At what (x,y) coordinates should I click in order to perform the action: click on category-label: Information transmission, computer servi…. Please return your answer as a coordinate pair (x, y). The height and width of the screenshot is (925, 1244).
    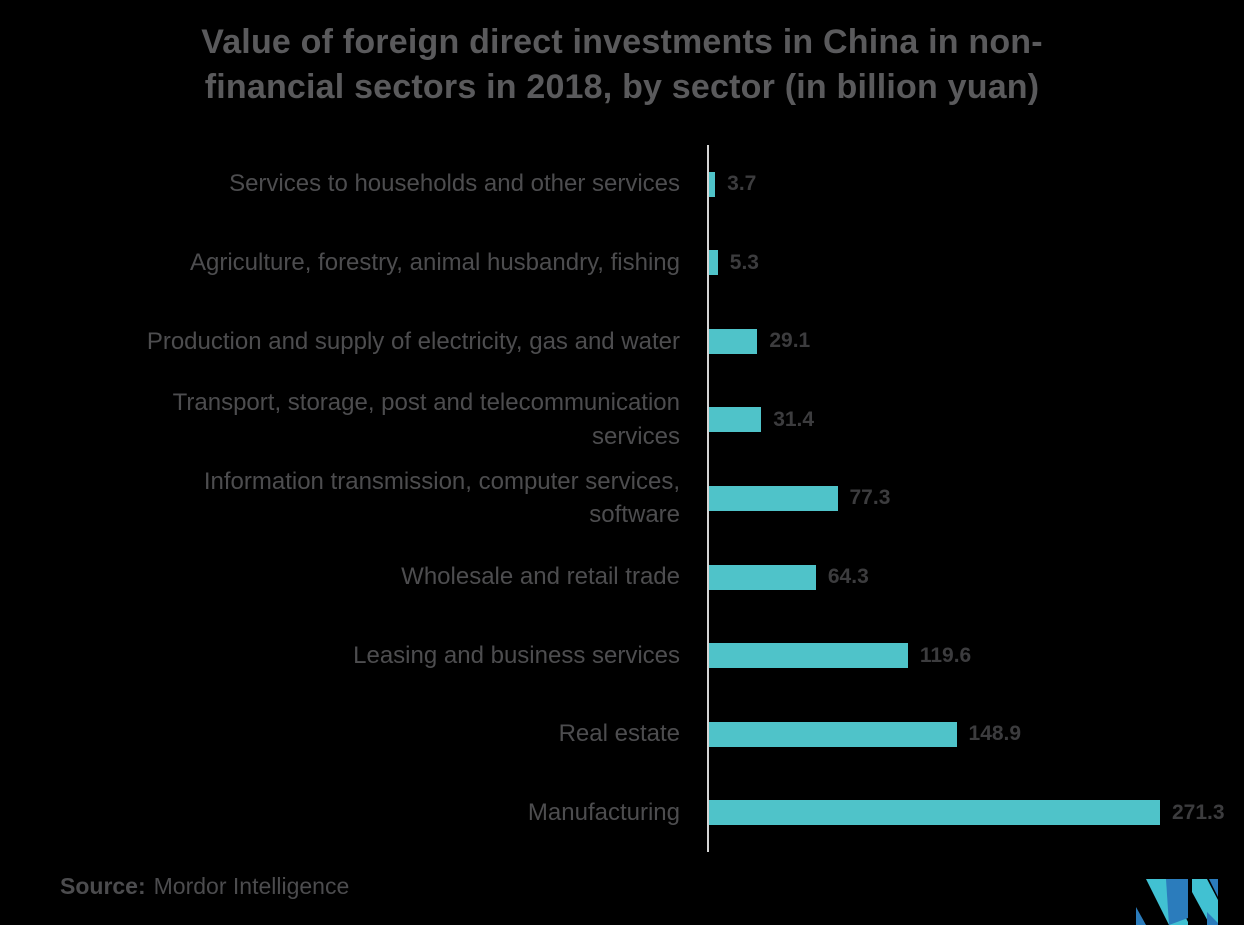
    Looking at the image, I should click on (441, 498).